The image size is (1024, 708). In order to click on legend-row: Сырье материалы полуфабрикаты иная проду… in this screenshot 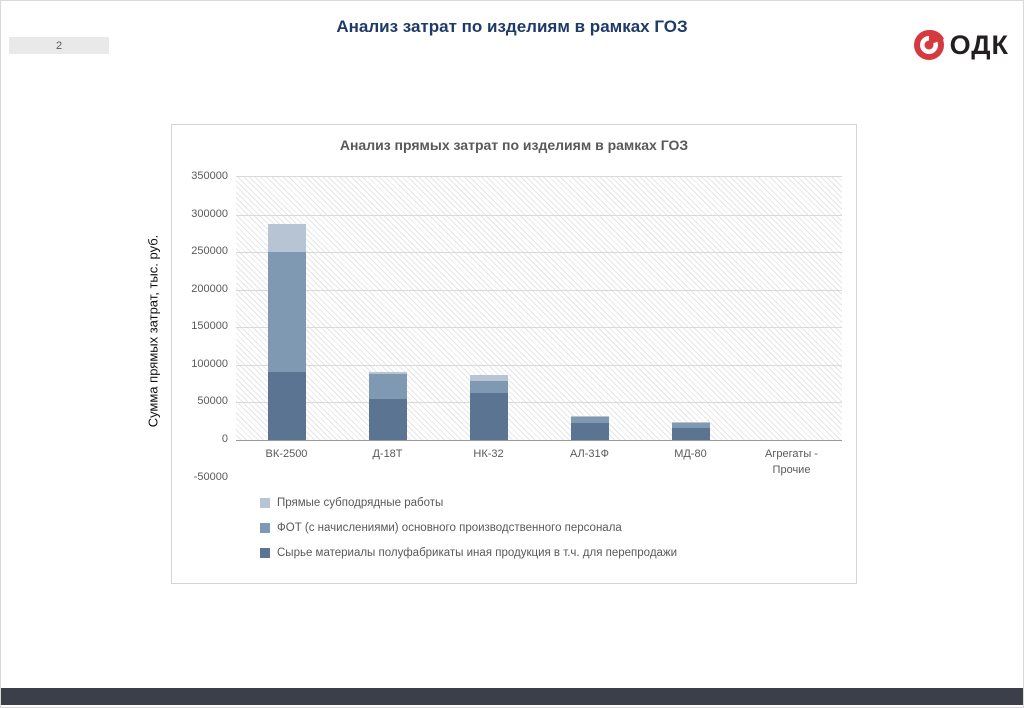, I will do `click(468, 553)`.